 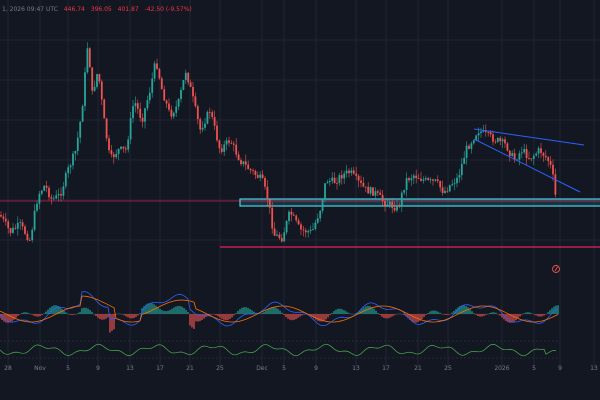 I want to click on macd-line, so click(x=279, y=309).